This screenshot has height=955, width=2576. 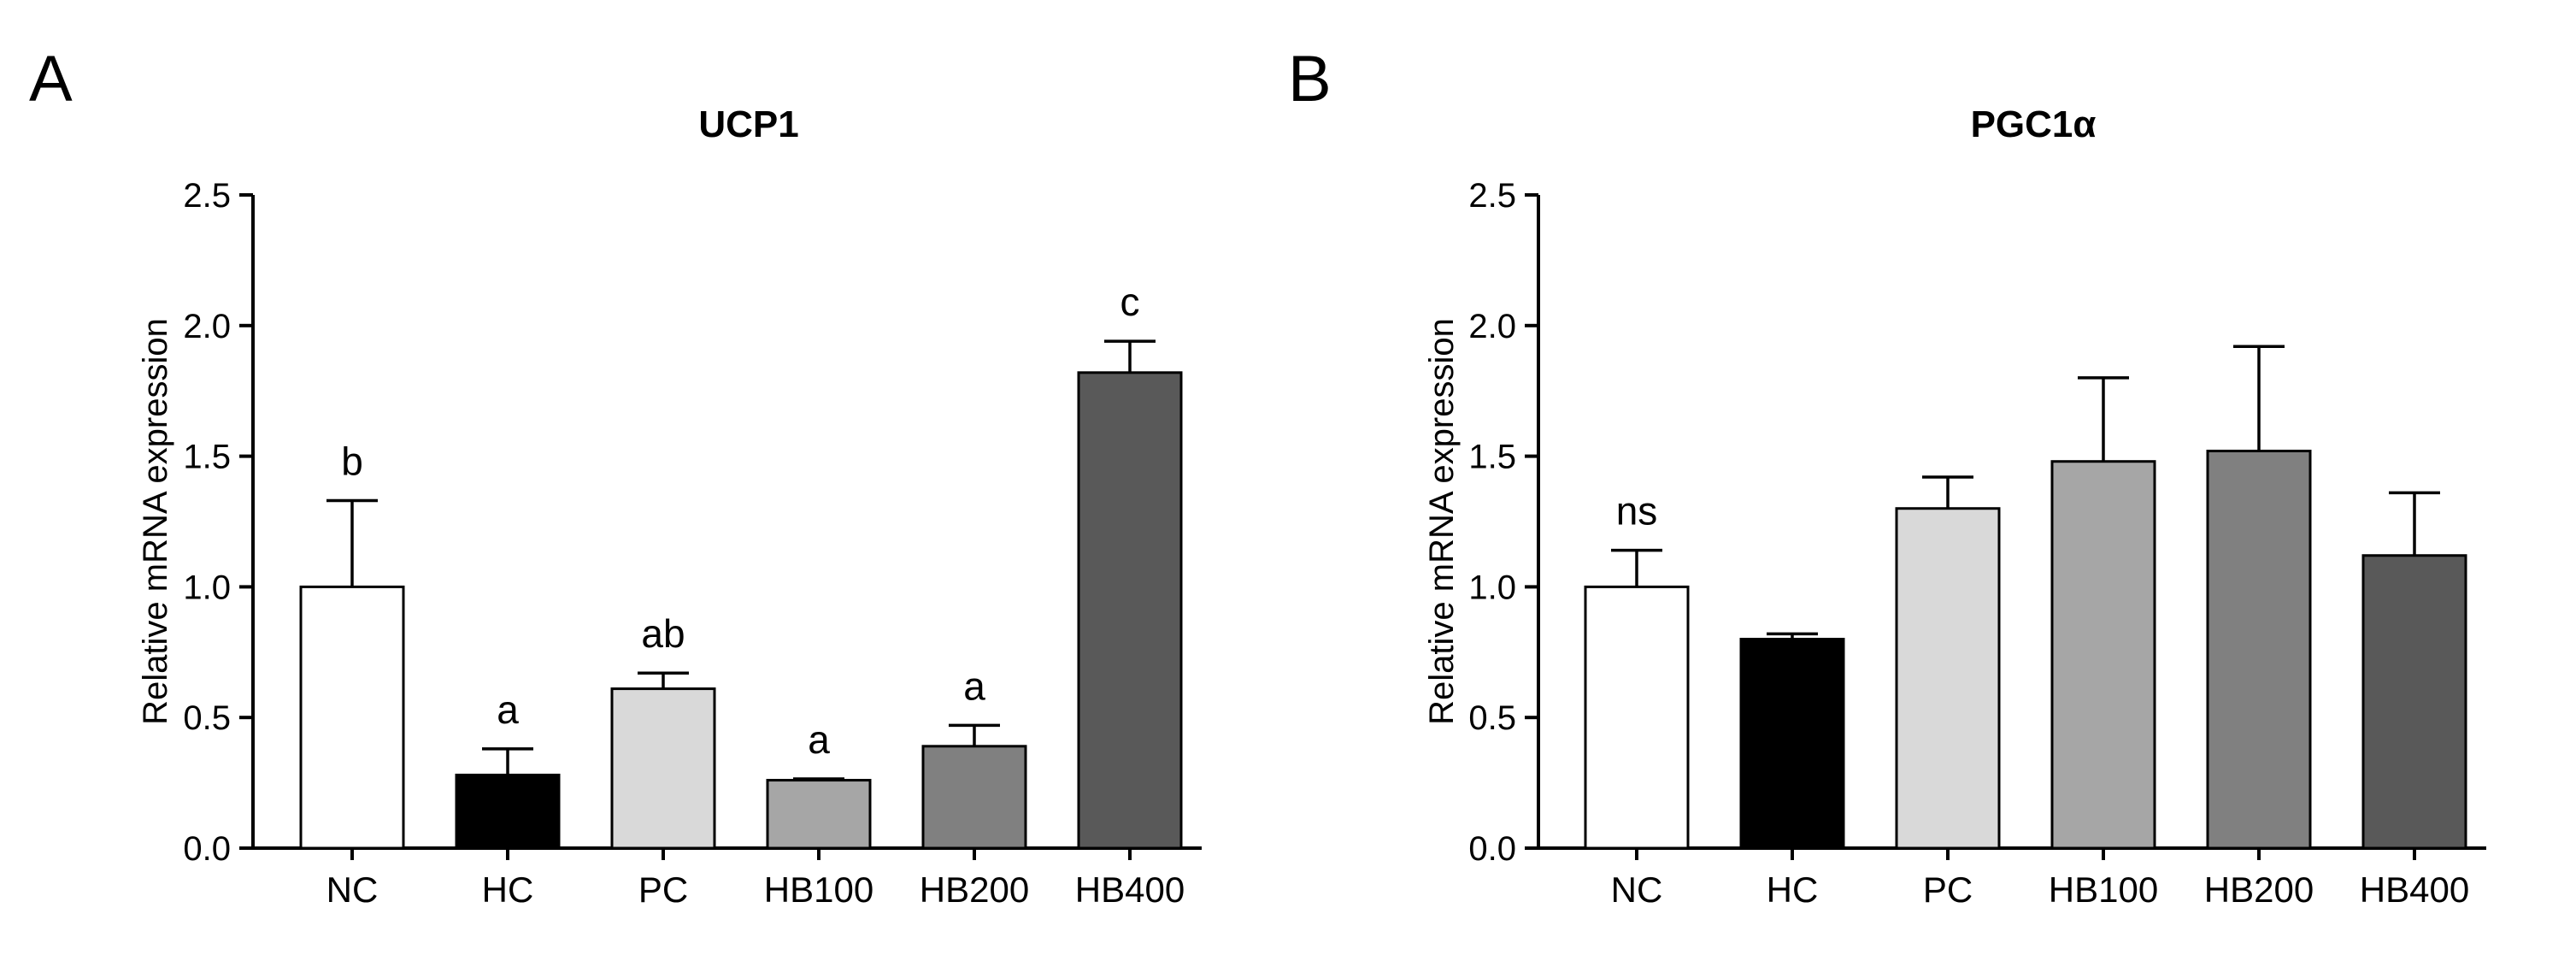 I want to click on chart-title: PGC1α, so click(x=2034, y=124).